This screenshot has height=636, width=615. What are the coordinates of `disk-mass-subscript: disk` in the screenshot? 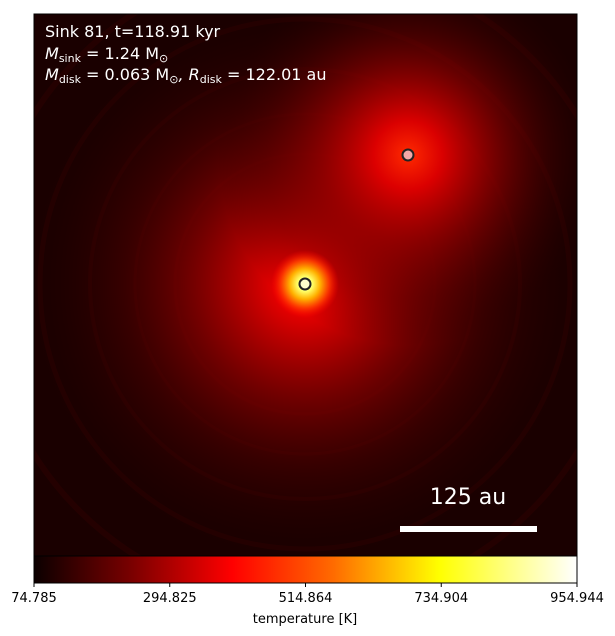 It's located at (70, 79).